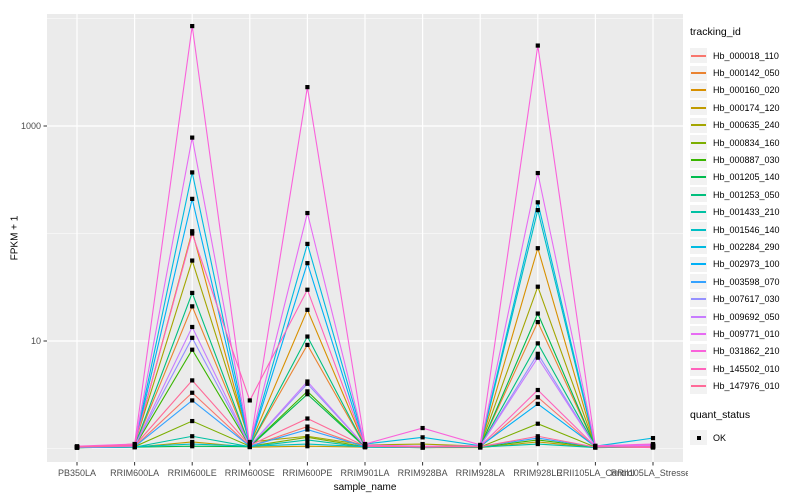 This screenshot has width=800, height=500. Describe the element at coordinates (745, 212) in the screenshot. I see `legend-item: Hb_001433_210` at that location.